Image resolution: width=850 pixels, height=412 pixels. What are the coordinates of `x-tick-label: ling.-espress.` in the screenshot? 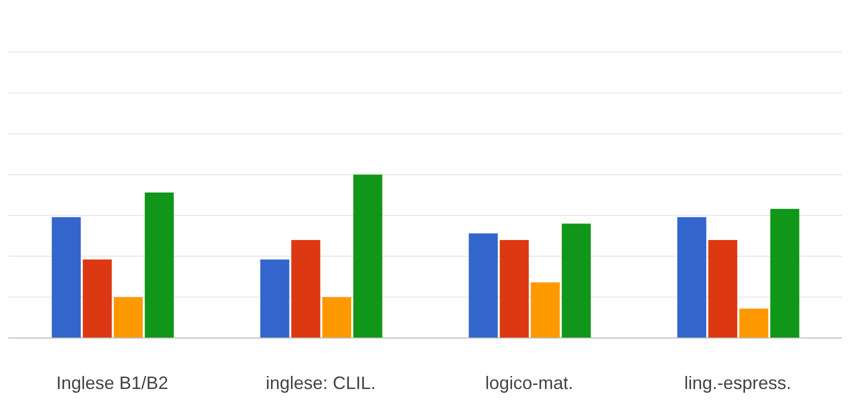 It's located at (738, 382).